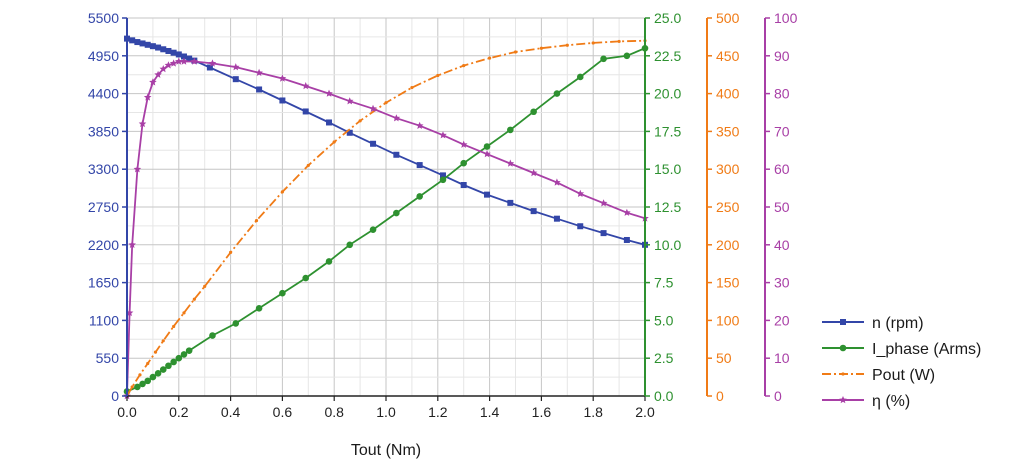 The height and width of the screenshot is (467, 1035). I want to click on y-tick-label: 90, so click(782, 56).